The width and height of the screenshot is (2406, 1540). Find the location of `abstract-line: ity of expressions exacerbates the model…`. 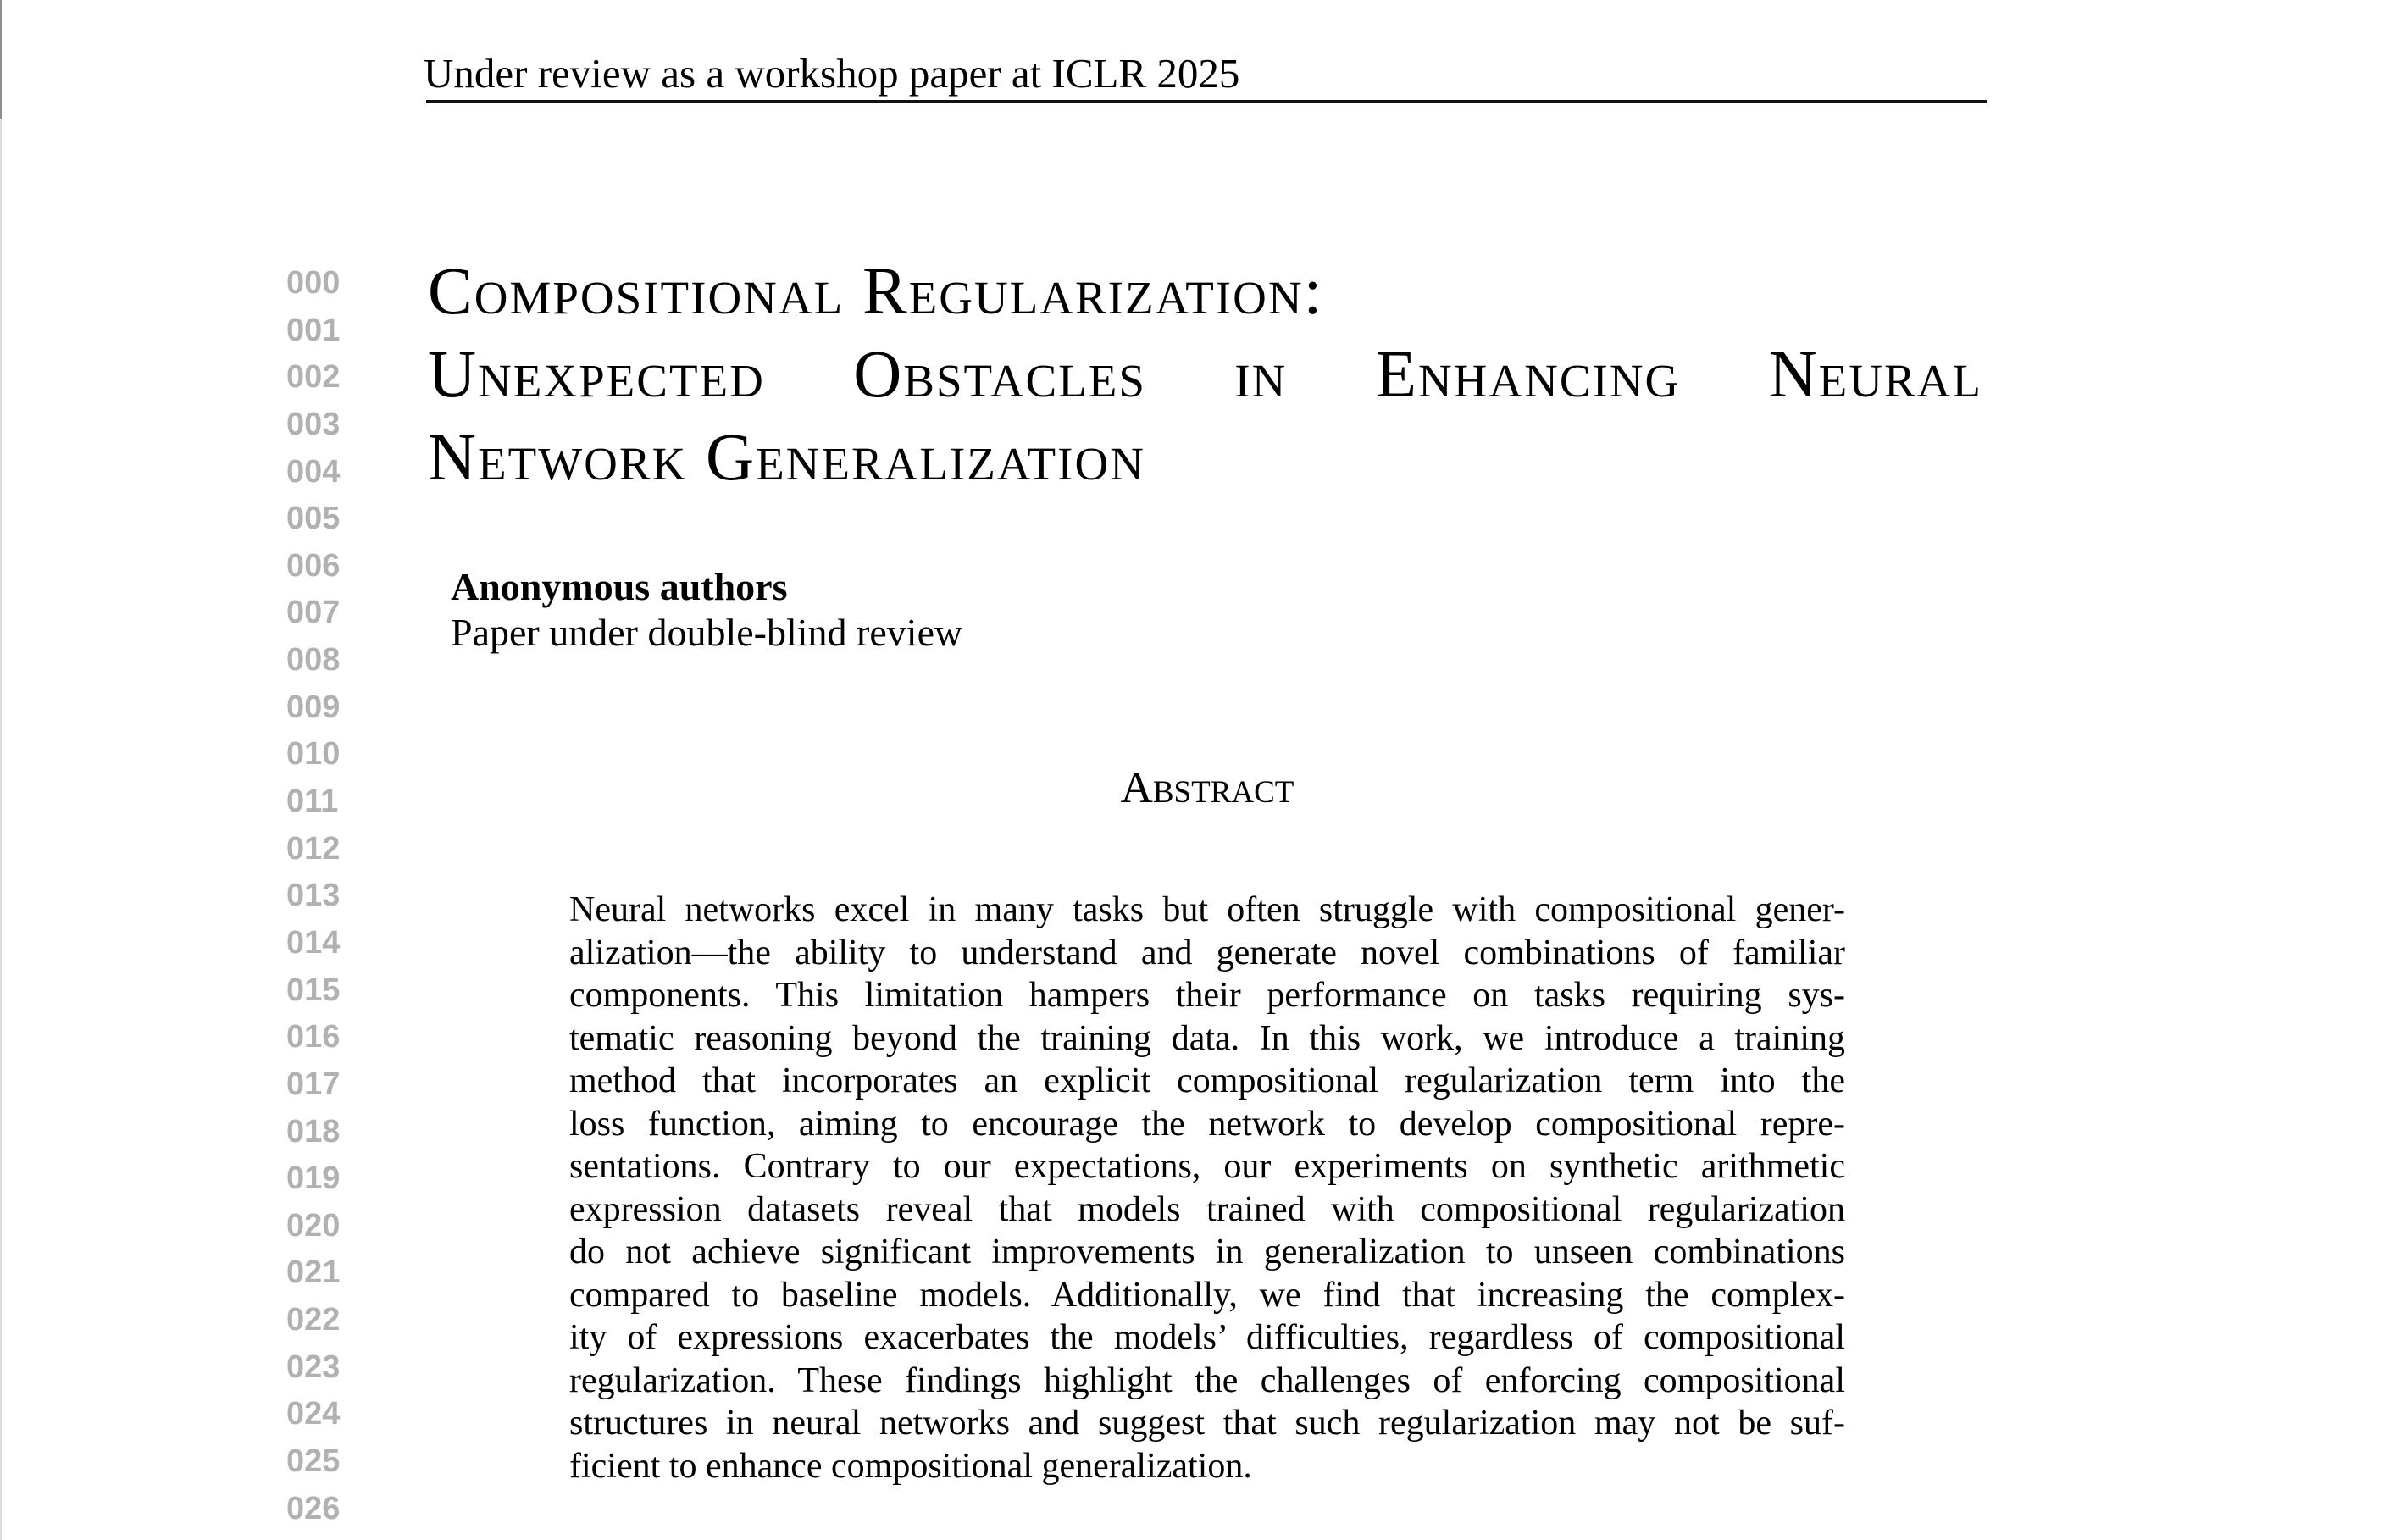

abstract-line: ity of expressions exacerbates the model… is located at coordinates (1207, 1337).